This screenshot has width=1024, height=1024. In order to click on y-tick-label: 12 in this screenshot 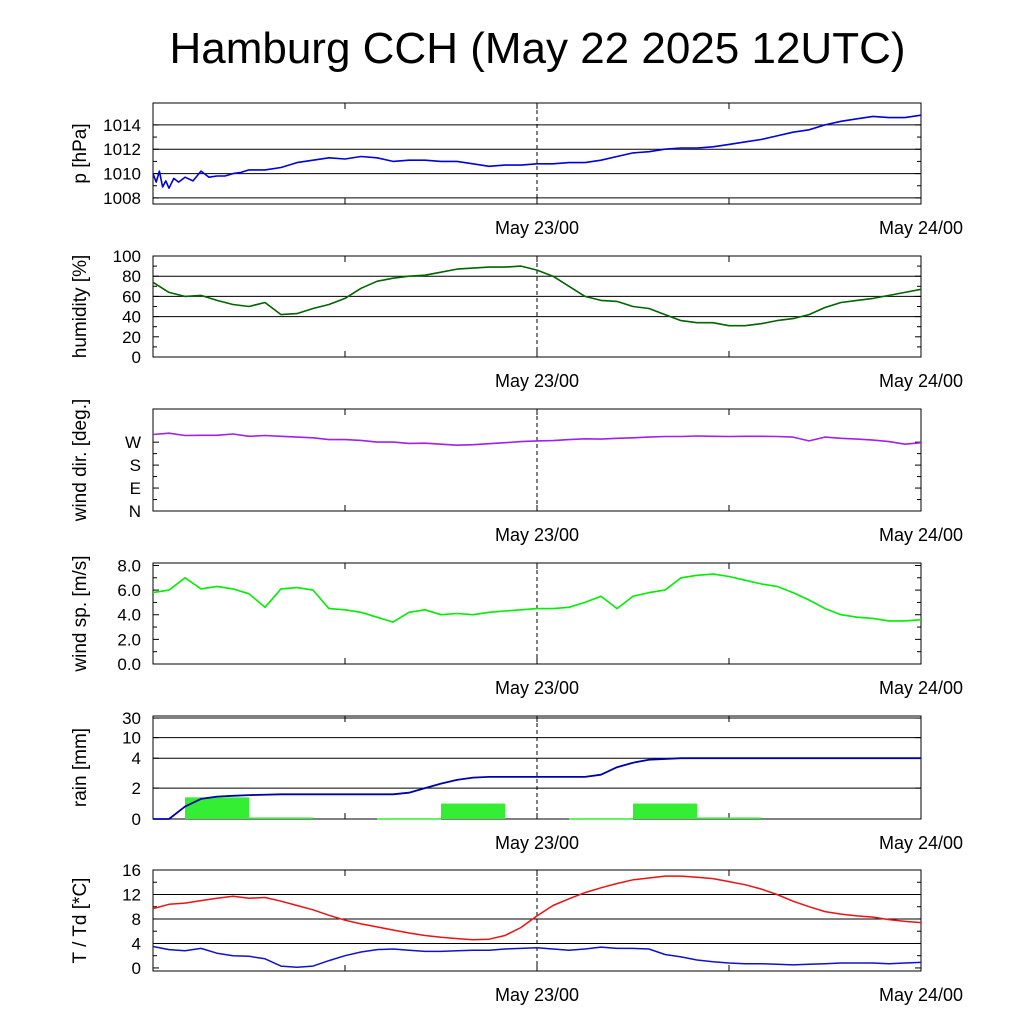, I will do `click(131, 894)`.